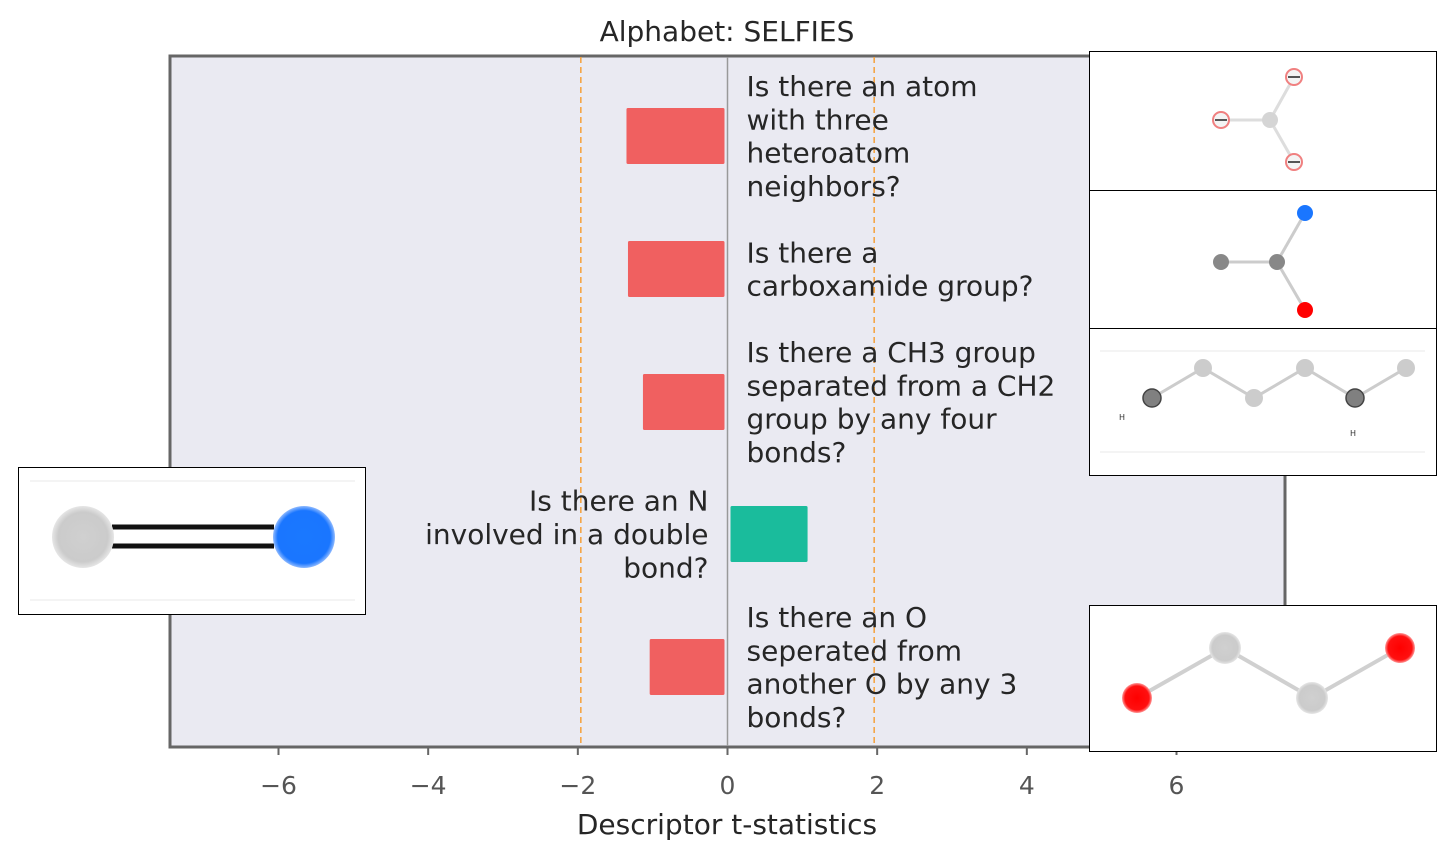  What do you see at coordinates (1263, 402) in the screenshot?
I see `molecule-image-3: H H` at bounding box center [1263, 402].